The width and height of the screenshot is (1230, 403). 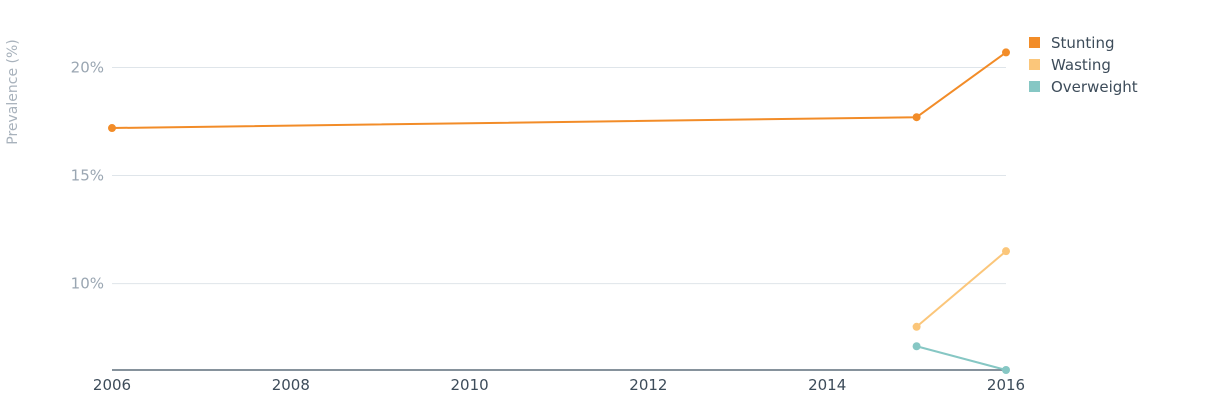 I want to click on legend-label-overweight: Overweight, so click(x=1094, y=87).